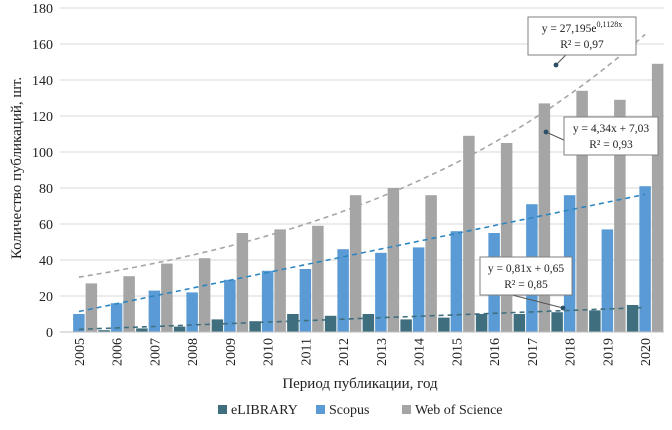  Describe the element at coordinates (495, 352) in the screenshot. I see `x-tick-label: 2016` at that location.